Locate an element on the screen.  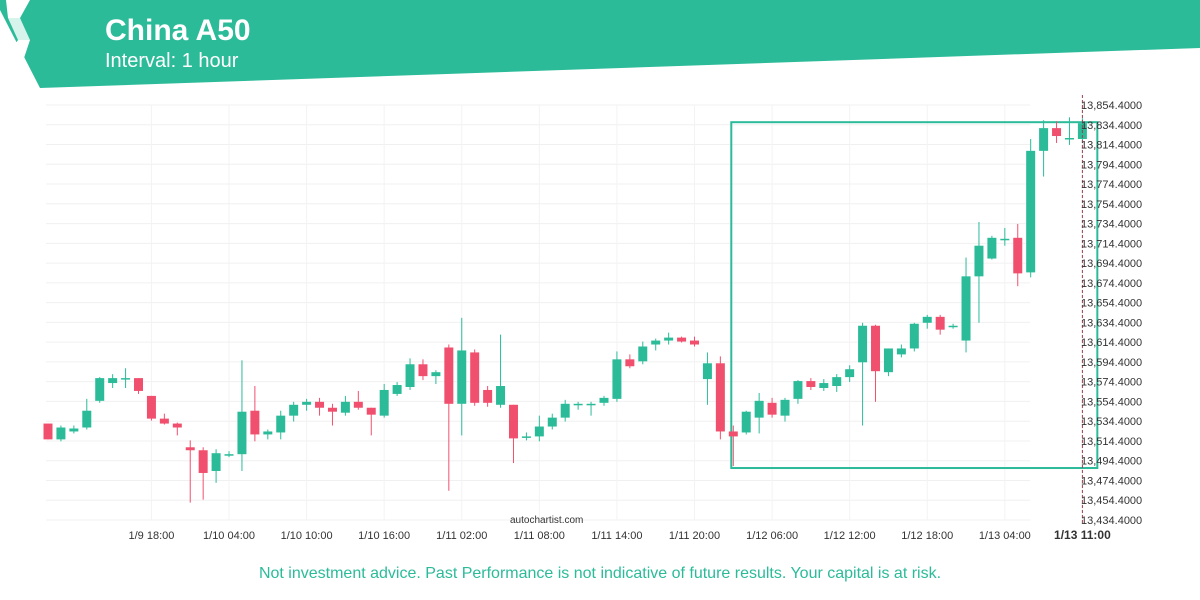
y-tick-label: 13,474.4000 is located at coordinates (1111, 481).